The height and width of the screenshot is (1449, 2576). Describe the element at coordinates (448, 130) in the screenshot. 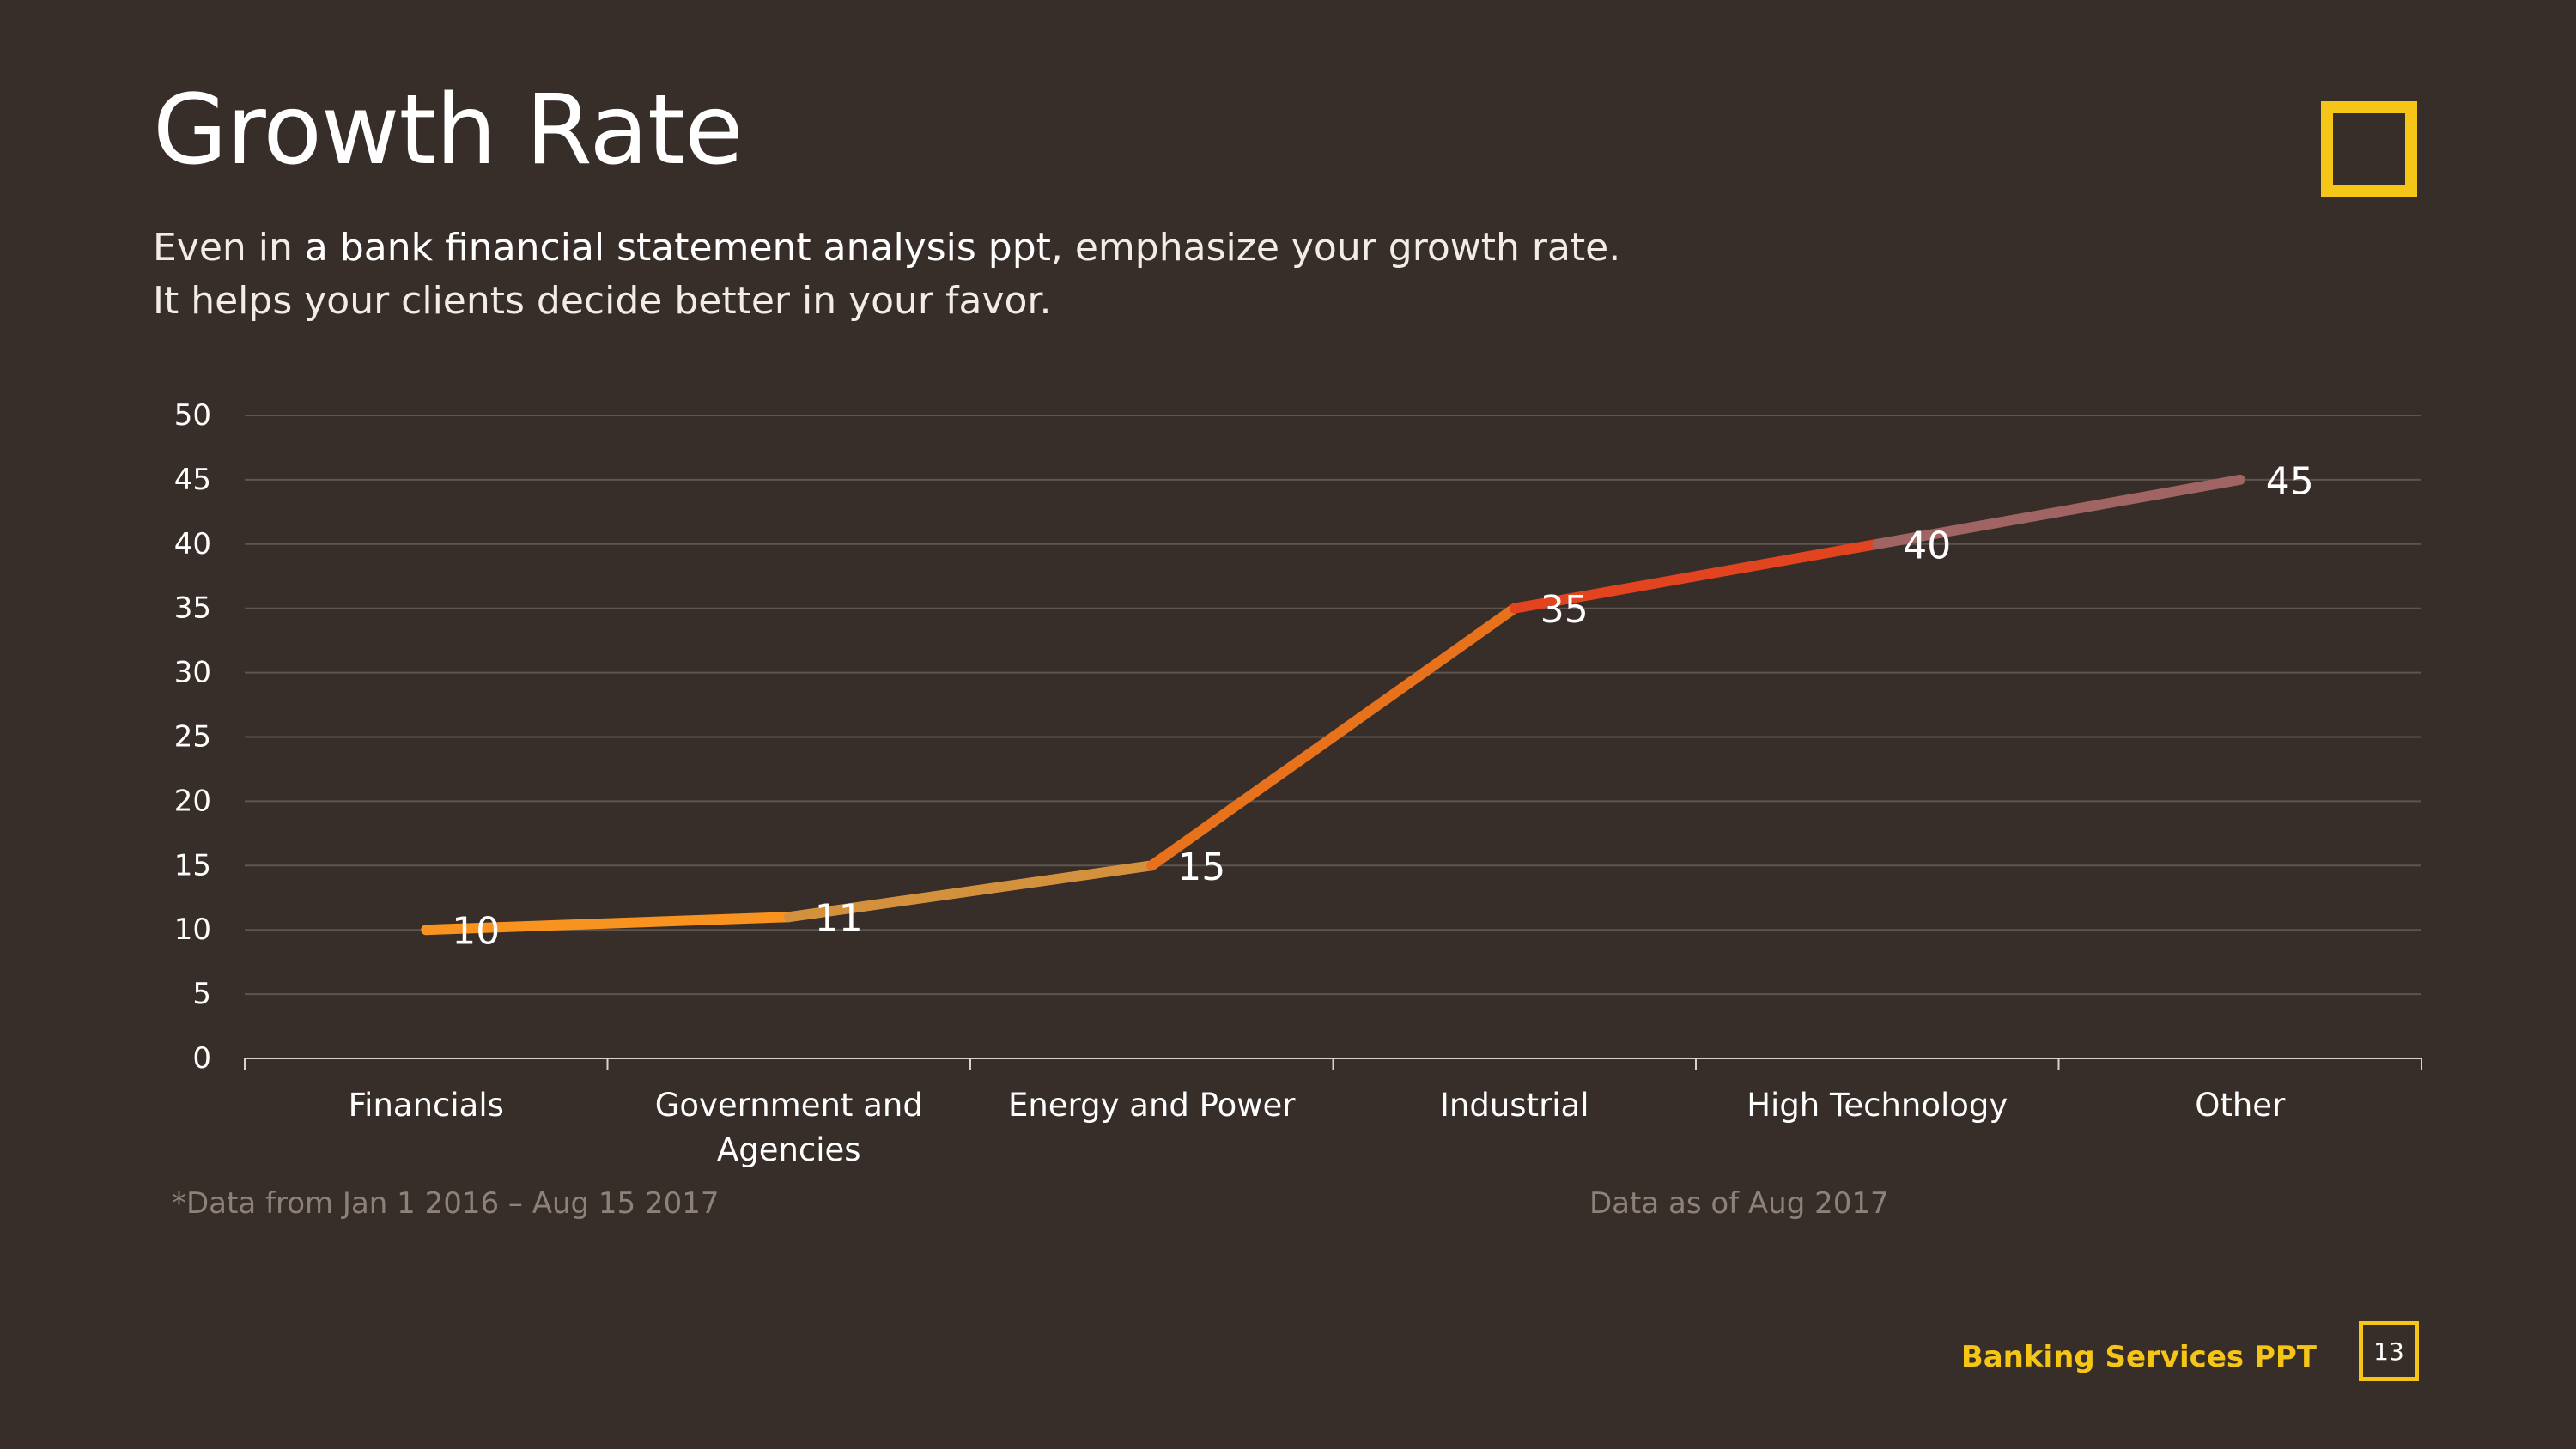

I see `page-title: Growth Rate` at that location.